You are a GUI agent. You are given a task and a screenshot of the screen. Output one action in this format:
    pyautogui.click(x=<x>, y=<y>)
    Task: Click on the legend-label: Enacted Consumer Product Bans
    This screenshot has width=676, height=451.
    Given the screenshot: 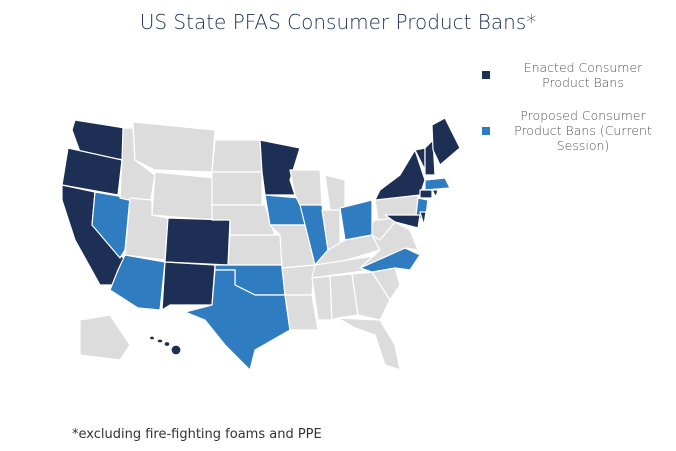 What is the action you would take?
    pyautogui.click(x=583, y=75)
    